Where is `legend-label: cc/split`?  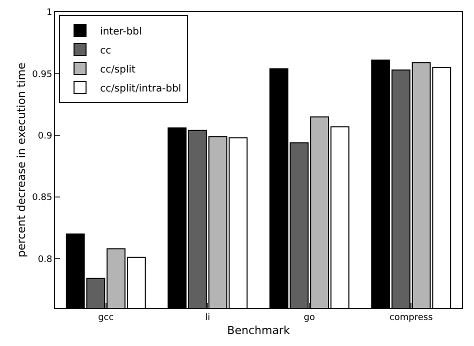
legend-label: cc/split is located at coordinates (118, 70).